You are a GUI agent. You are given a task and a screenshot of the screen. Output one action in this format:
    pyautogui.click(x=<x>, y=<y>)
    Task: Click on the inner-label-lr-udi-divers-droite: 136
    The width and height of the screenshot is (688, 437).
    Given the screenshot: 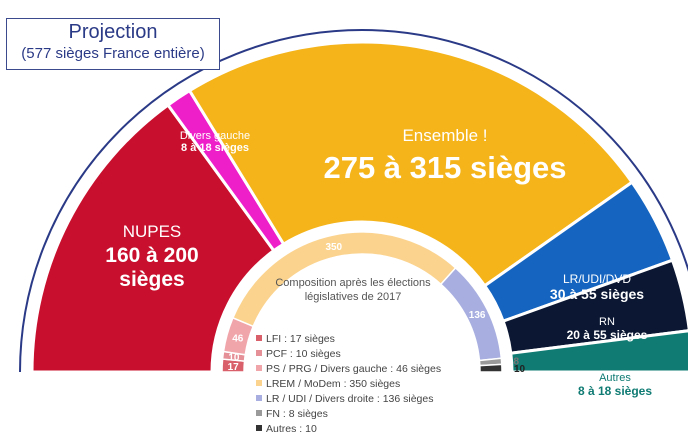 What is the action you would take?
    pyautogui.click(x=477, y=315)
    